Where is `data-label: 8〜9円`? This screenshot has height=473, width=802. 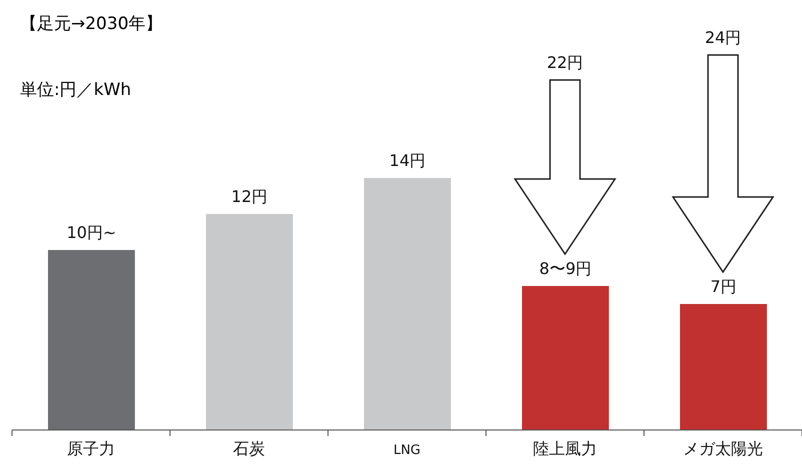
data-label: 8〜9円 is located at coordinates (565, 268).